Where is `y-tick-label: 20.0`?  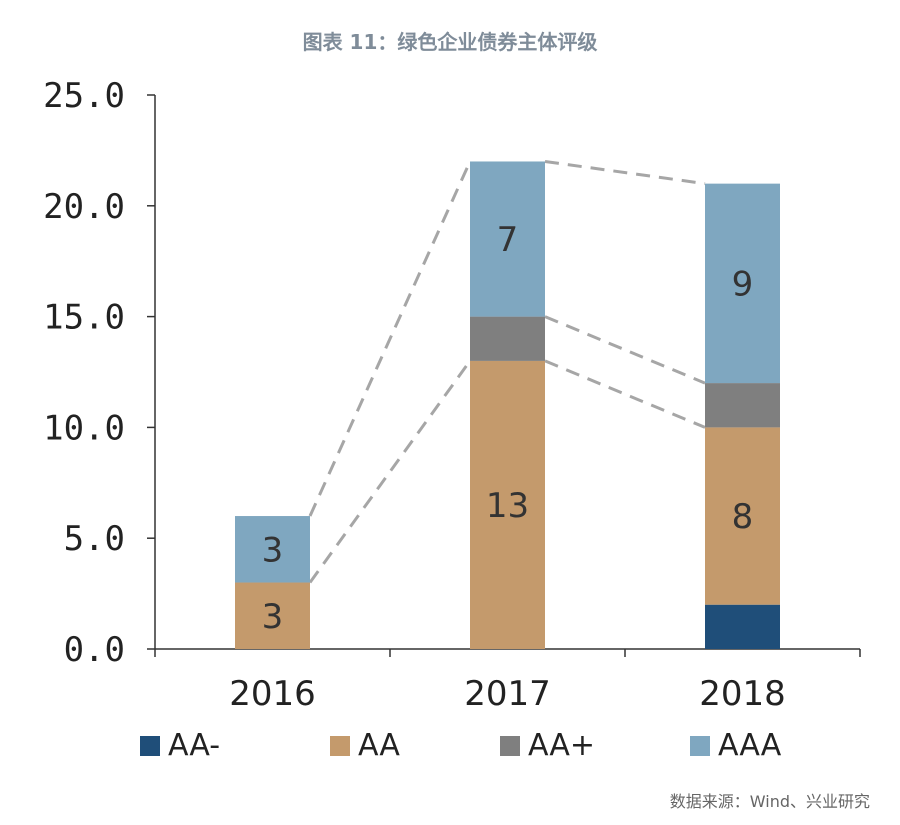 y-tick-label: 20.0 is located at coordinates (84, 207).